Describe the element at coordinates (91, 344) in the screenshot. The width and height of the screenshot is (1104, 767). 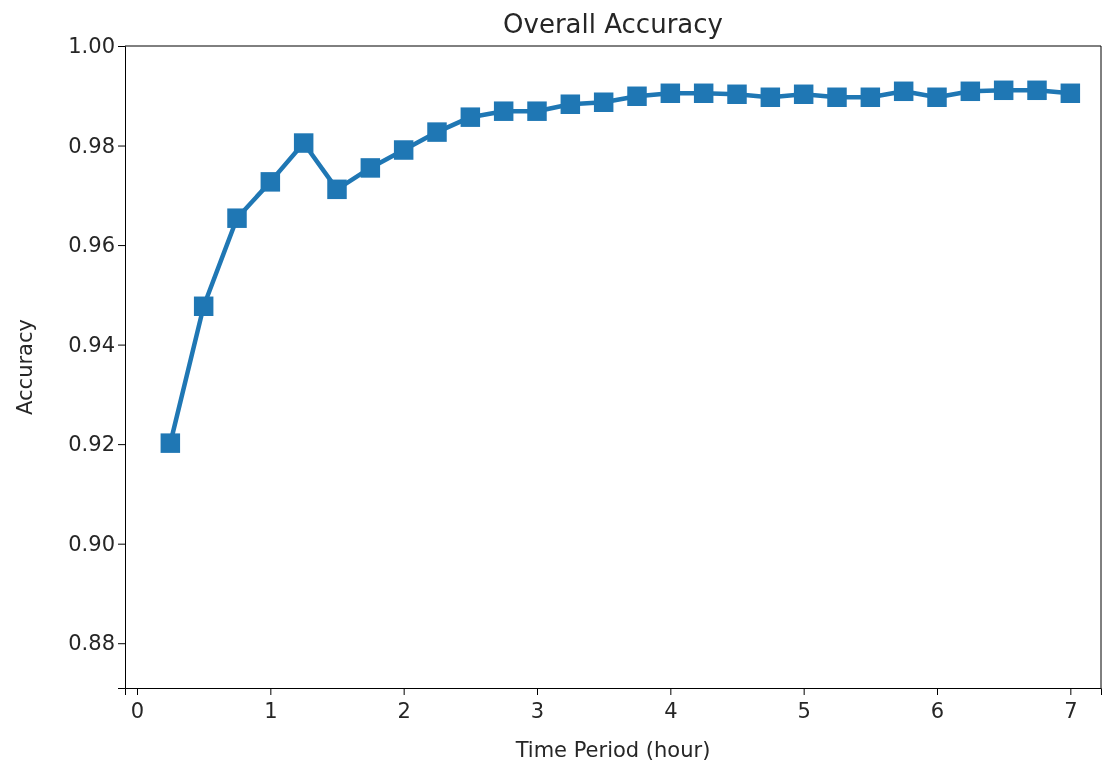
I see `y-tick-label: 0.94` at that location.